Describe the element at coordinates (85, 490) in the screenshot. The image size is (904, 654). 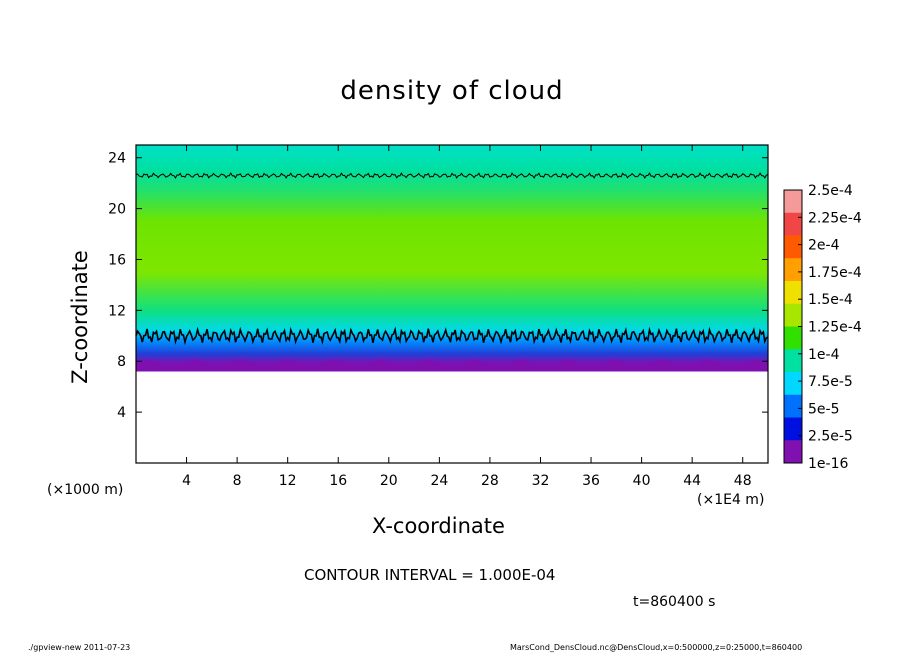
I see `x-unit-left: (×1000 m)` at that location.